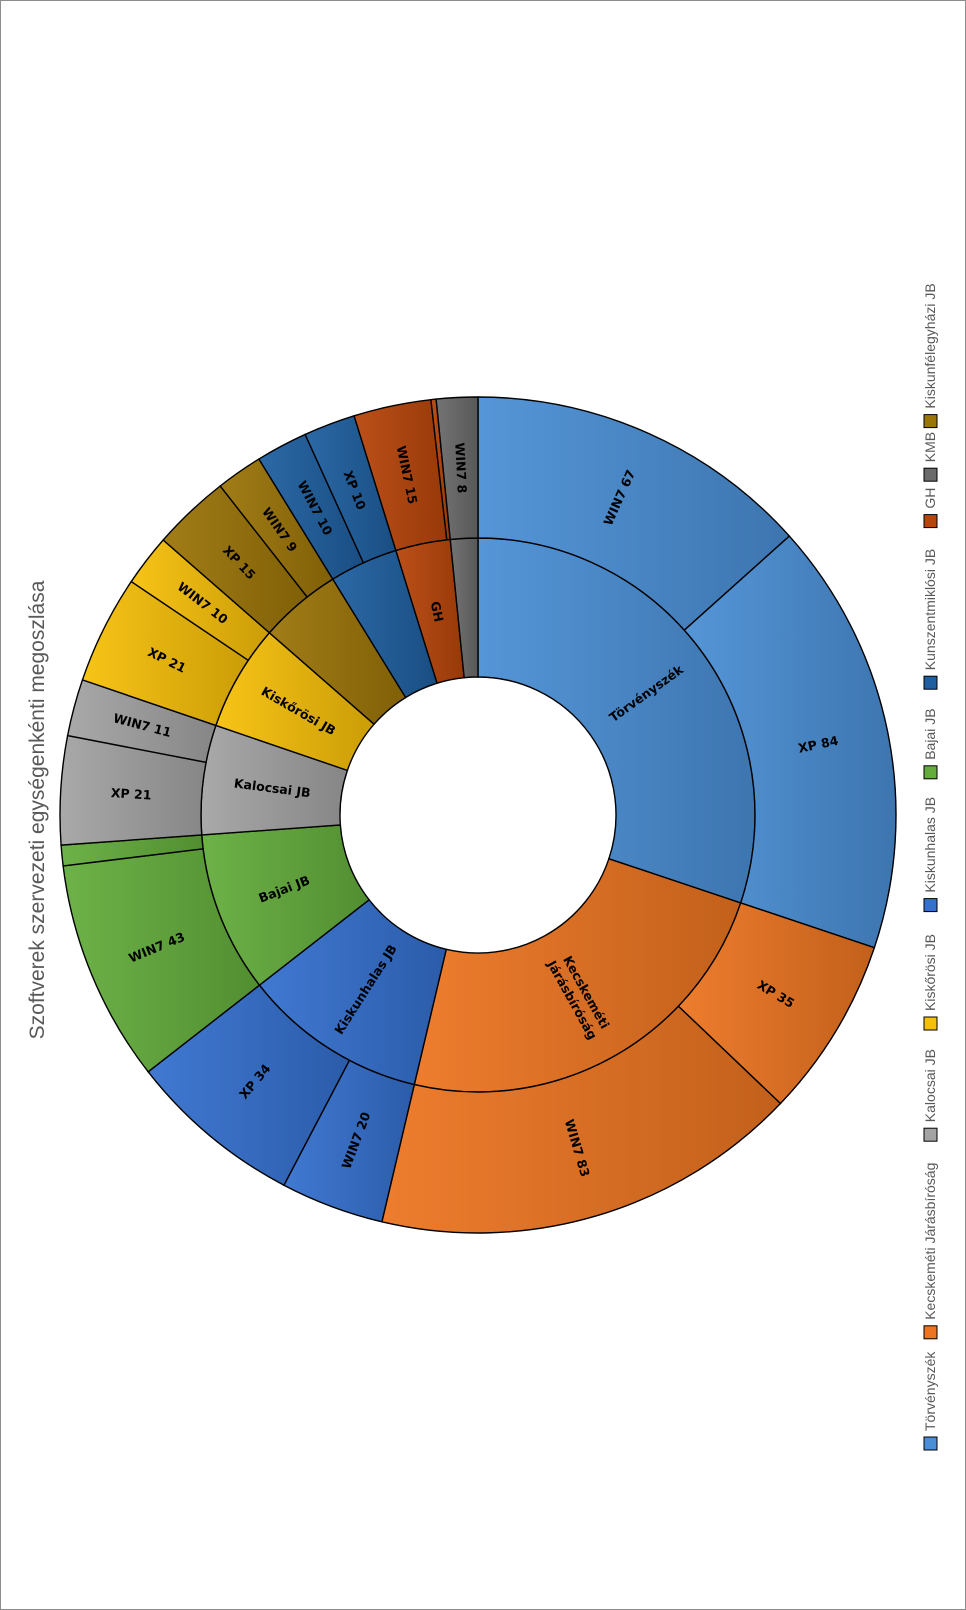  Describe the element at coordinates (930, 1443) in the screenshot. I see `legend-swatch-torvenyszek` at that location.